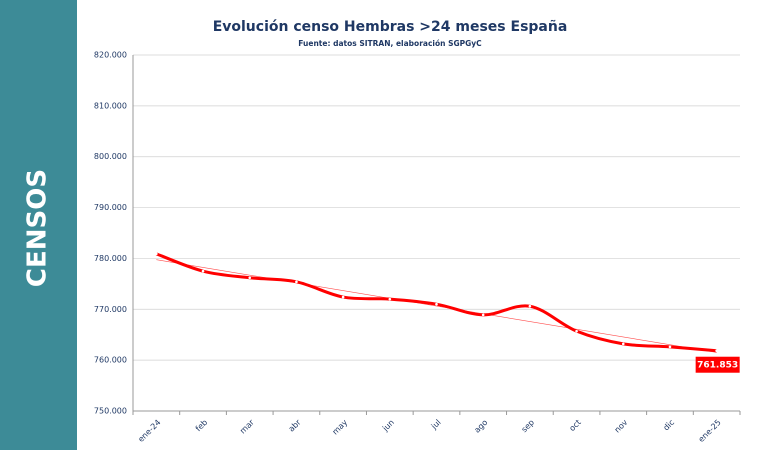 The height and width of the screenshot is (450, 762). Describe the element at coordinates (110, 309) in the screenshot. I see `y-tick-label: 770.000` at that location.